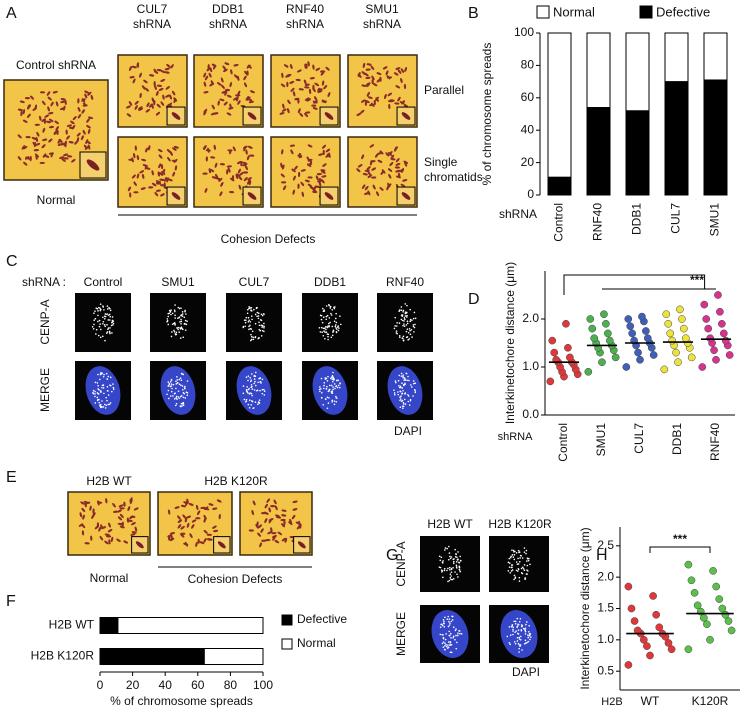 Image resolution: width=753 pixels, height=712 pixels. Describe the element at coordinates (683, 11) in the screenshot. I see `legend-label: Defective` at that location.